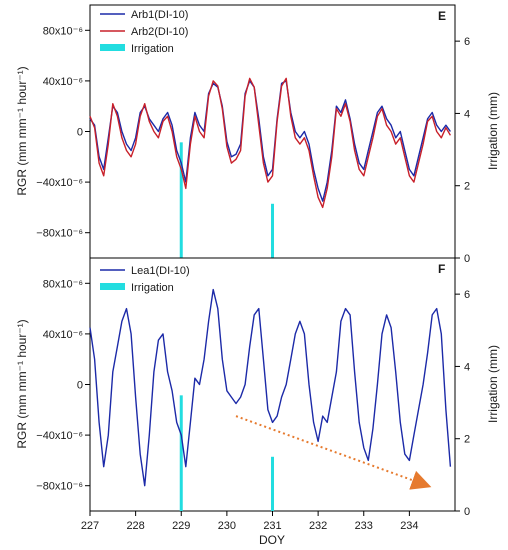  I want to click on y-tick-label-e-4: 80x10⁻⁶, so click(63, 31).